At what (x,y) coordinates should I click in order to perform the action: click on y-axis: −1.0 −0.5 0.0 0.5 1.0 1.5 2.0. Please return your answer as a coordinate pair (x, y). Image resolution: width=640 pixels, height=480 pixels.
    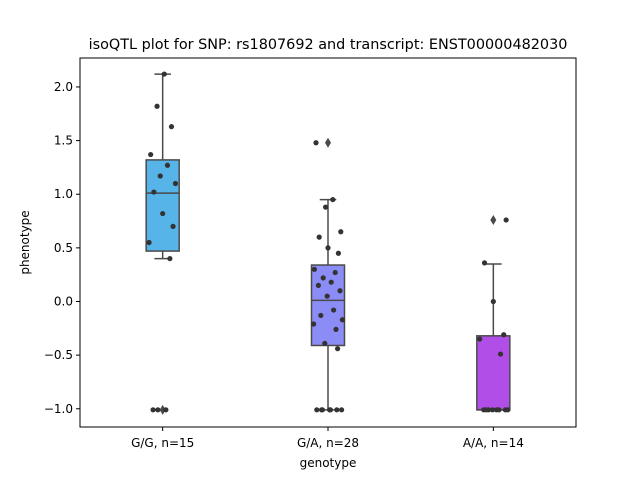
    Looking at the image, I should click on (62, 248).